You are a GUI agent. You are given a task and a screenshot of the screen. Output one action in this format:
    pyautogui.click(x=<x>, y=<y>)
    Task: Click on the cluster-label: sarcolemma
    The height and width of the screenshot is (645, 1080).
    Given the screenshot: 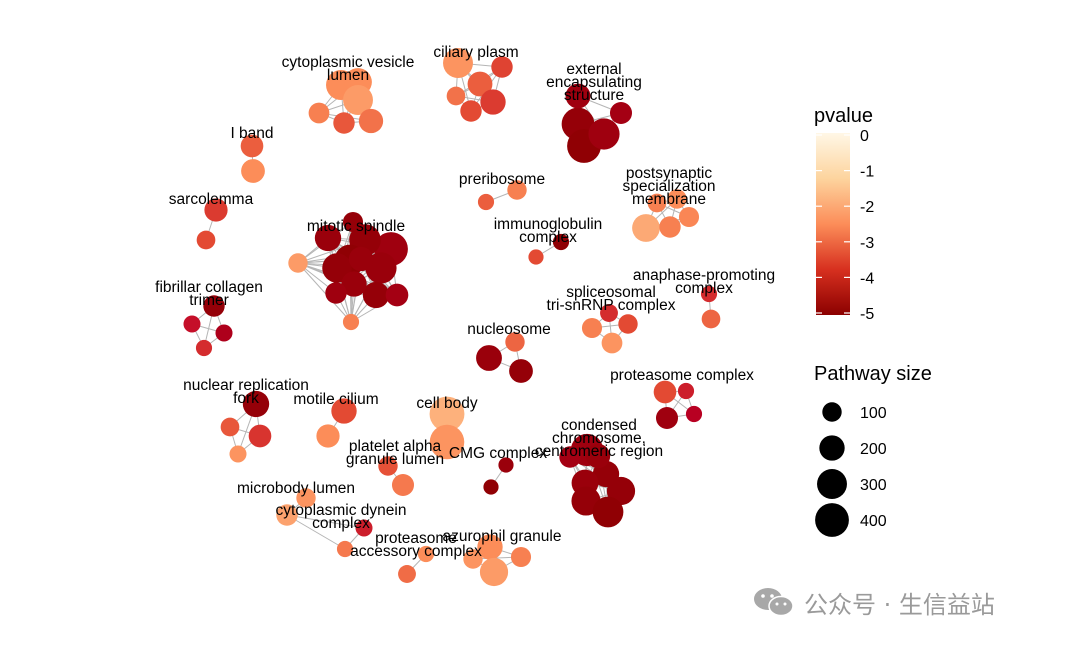 What is the action you would take?
    pyautogui.click(x=211, y=199)
    